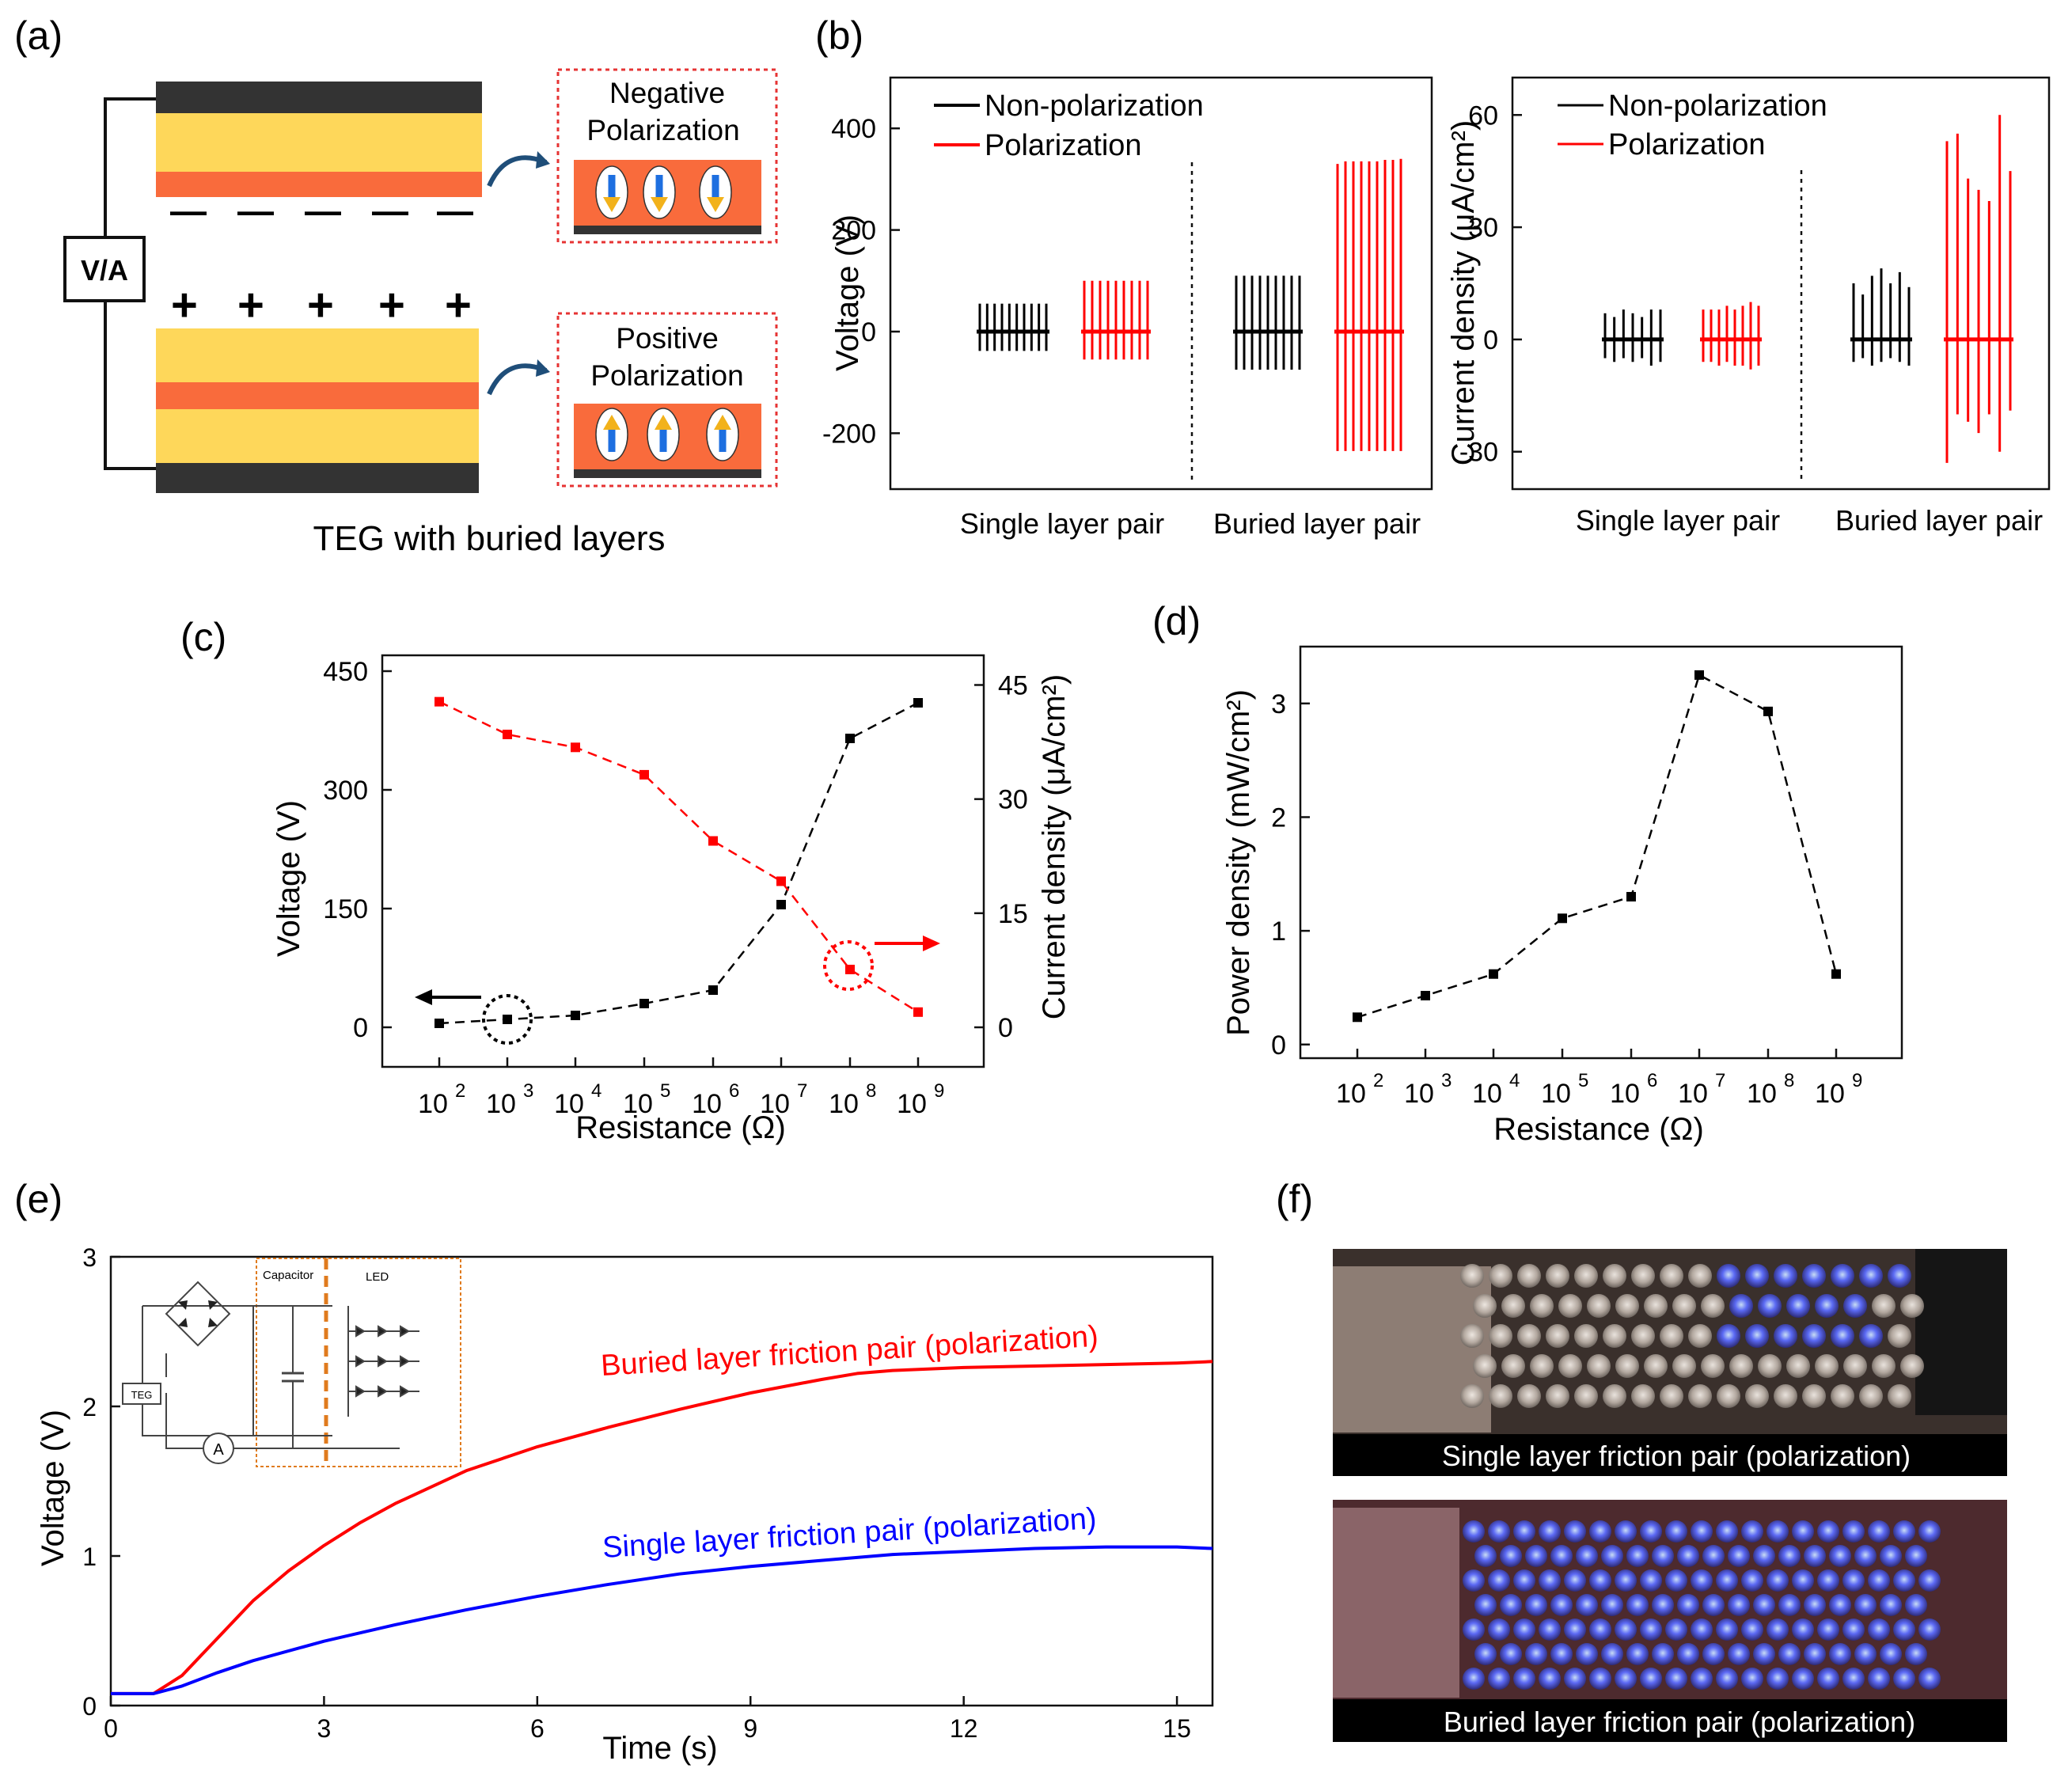  What do you see at coordinates (39, 1199) in the screenshot?
I see `panel-label-e: (e)` at bounding box center [39, 1199].